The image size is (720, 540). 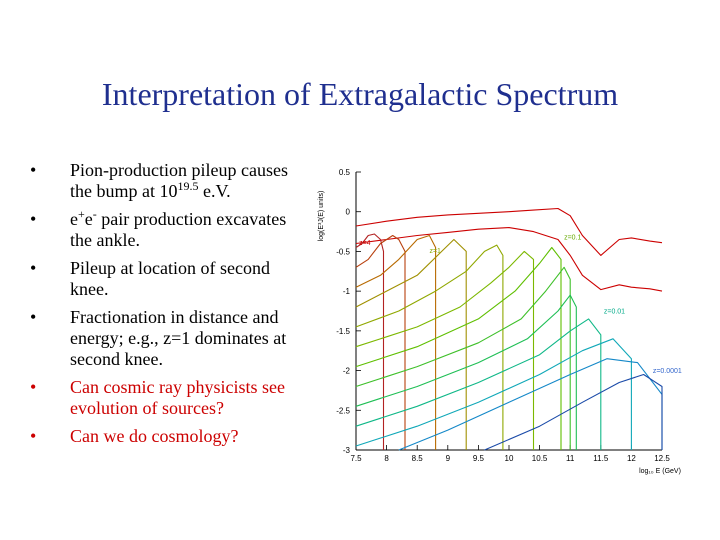 I want to click on bullet-text: e.V., so click(x=214, y=191).